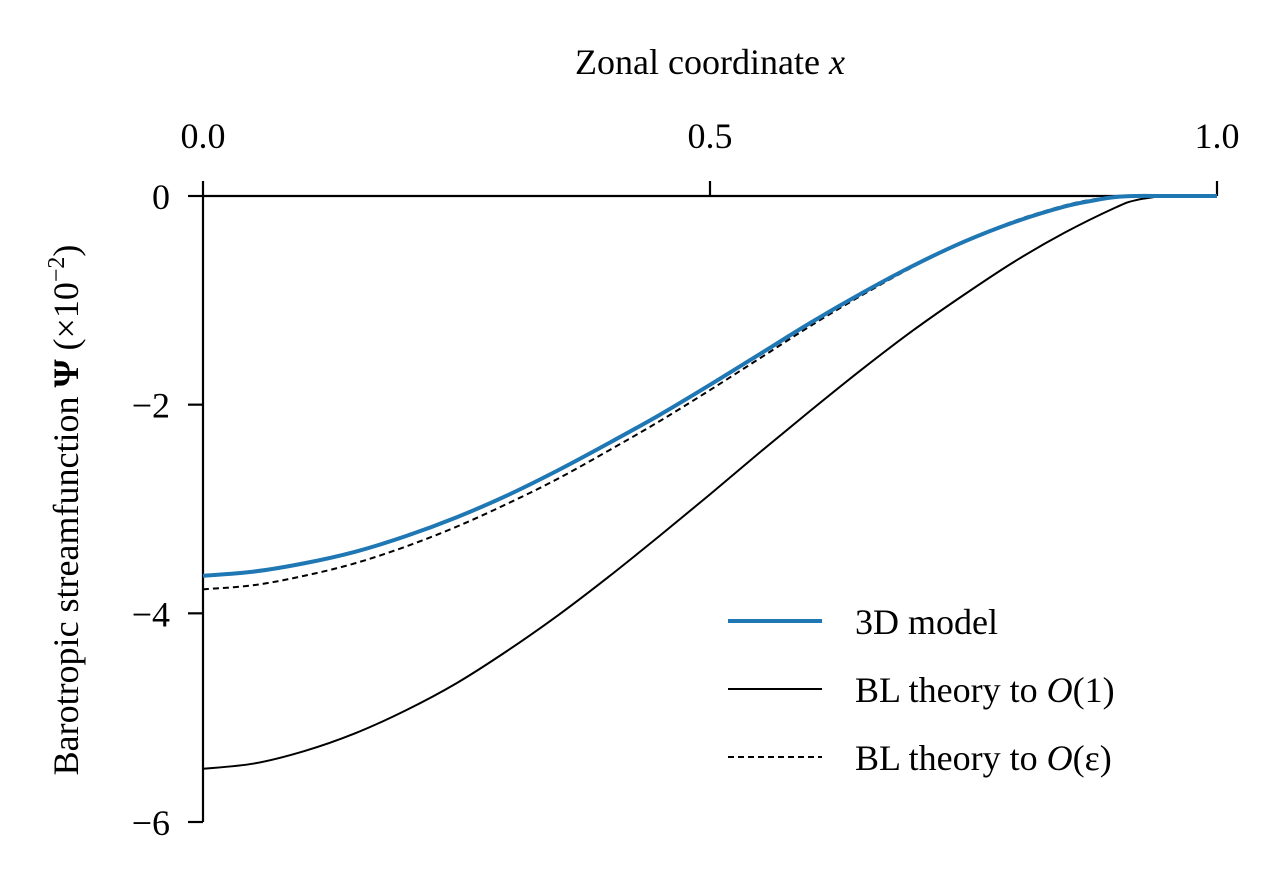  I want to click on legend-entry-text: 3D model, so click(926, 622).